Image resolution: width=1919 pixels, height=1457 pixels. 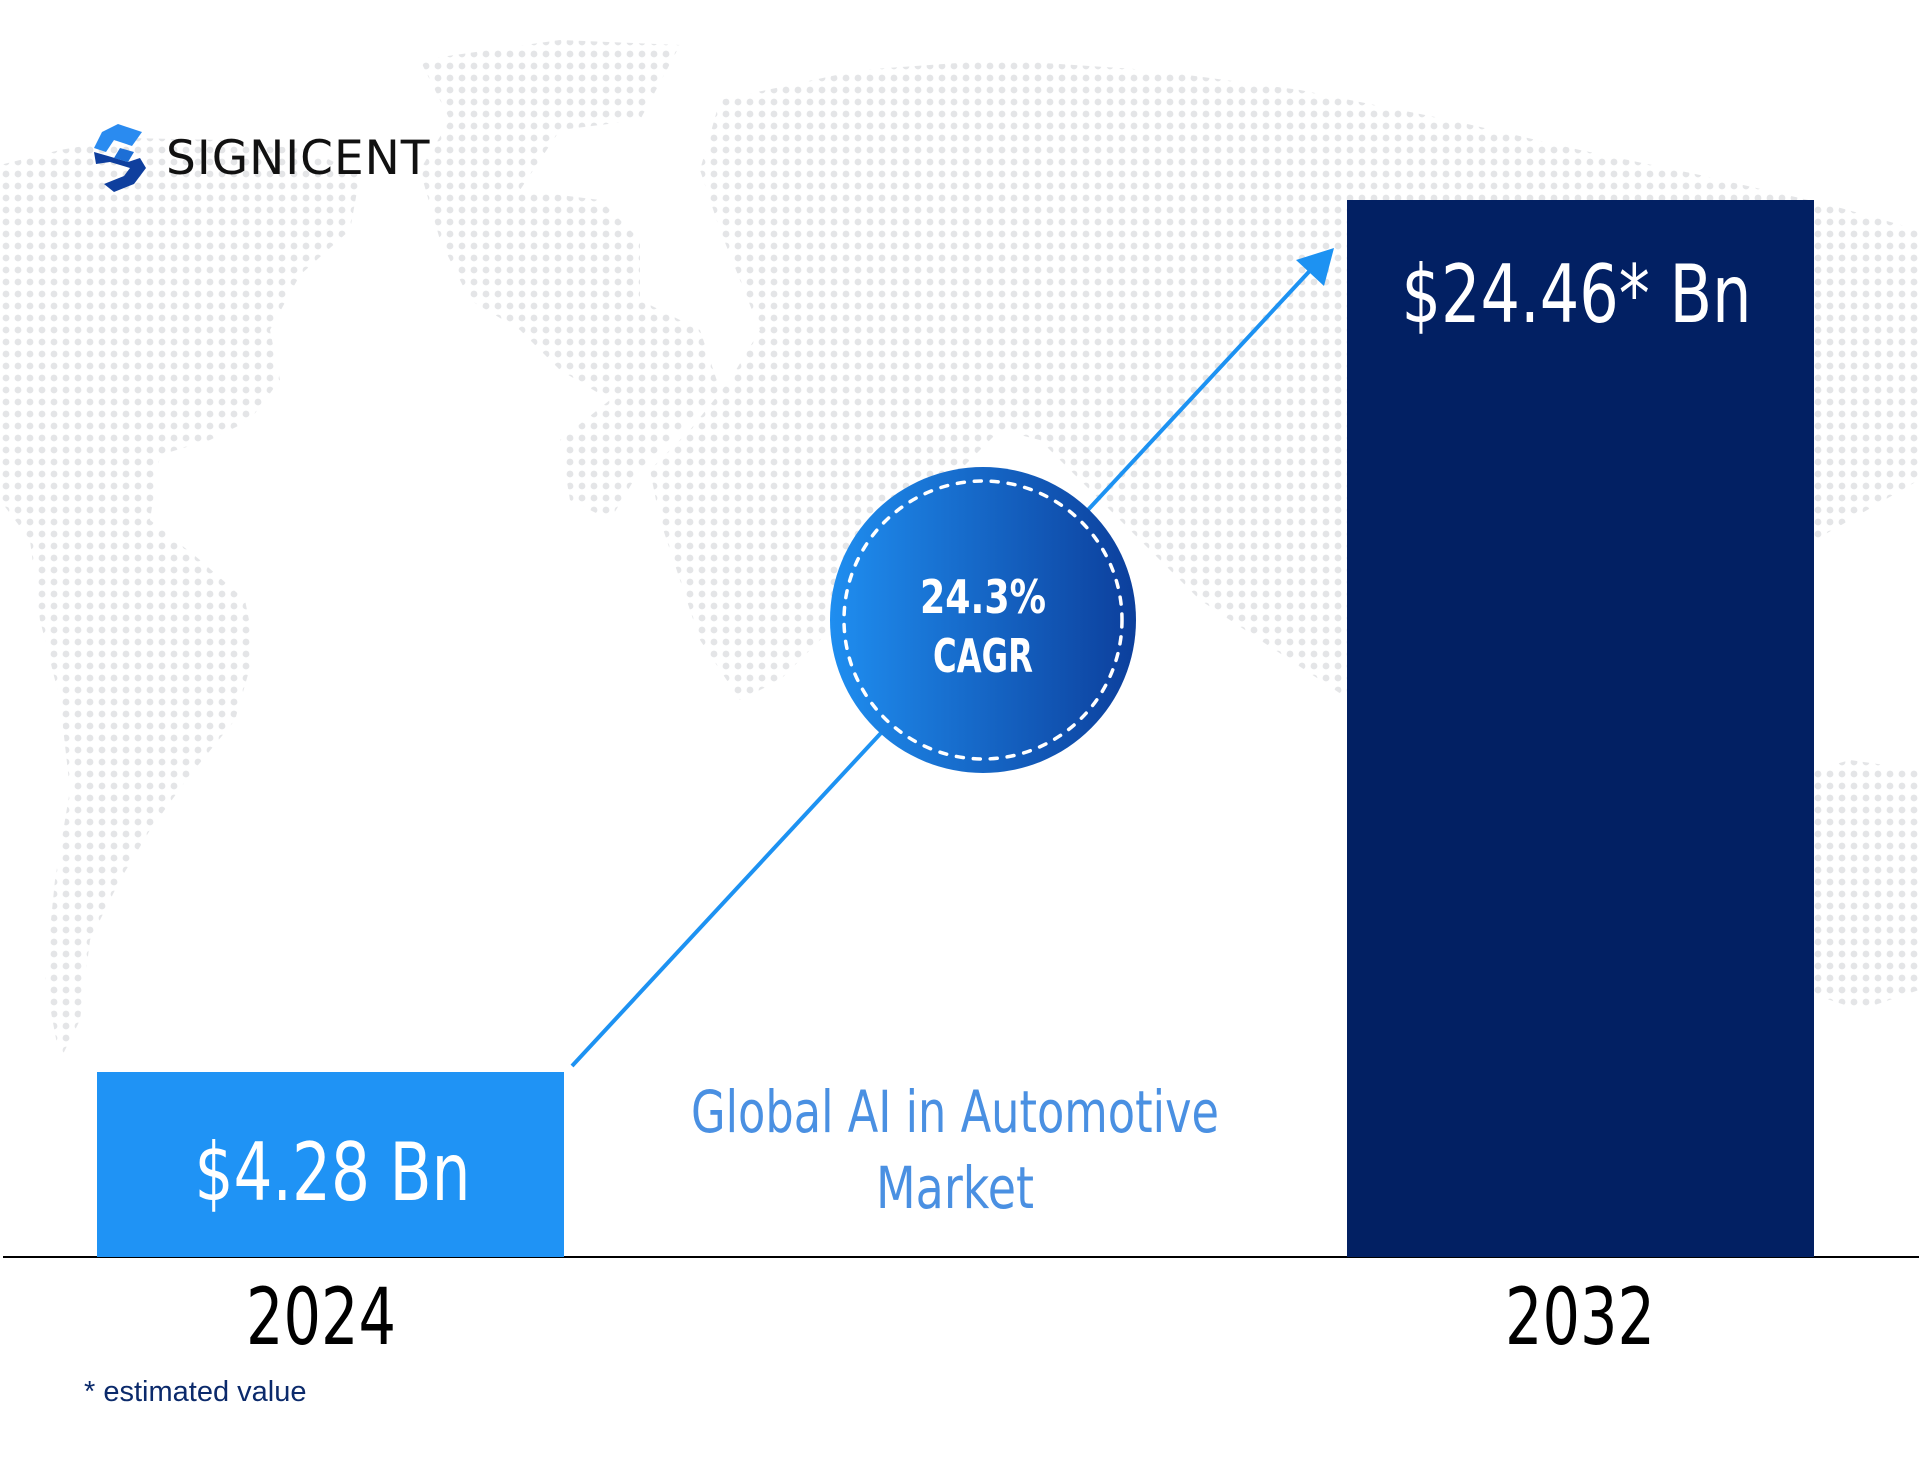 What do you see at coordinates (983, 597) in the screenshot?
I see `cagr-value: 24.3%` at bounding box center [983, 597].